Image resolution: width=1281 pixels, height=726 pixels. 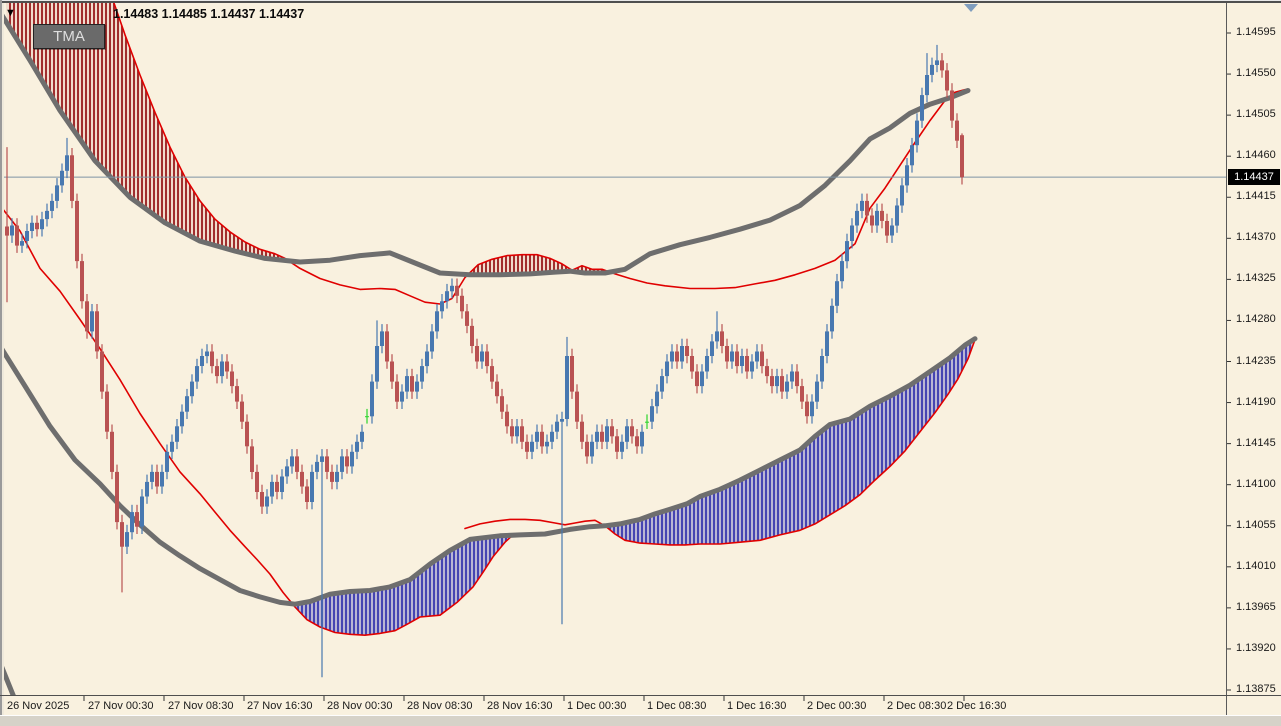 What do you see at coordinates (360, 706) in the screenshot?
I see `time-axis-label: 28 Nov 00:30` at bounding box center [360, 706].